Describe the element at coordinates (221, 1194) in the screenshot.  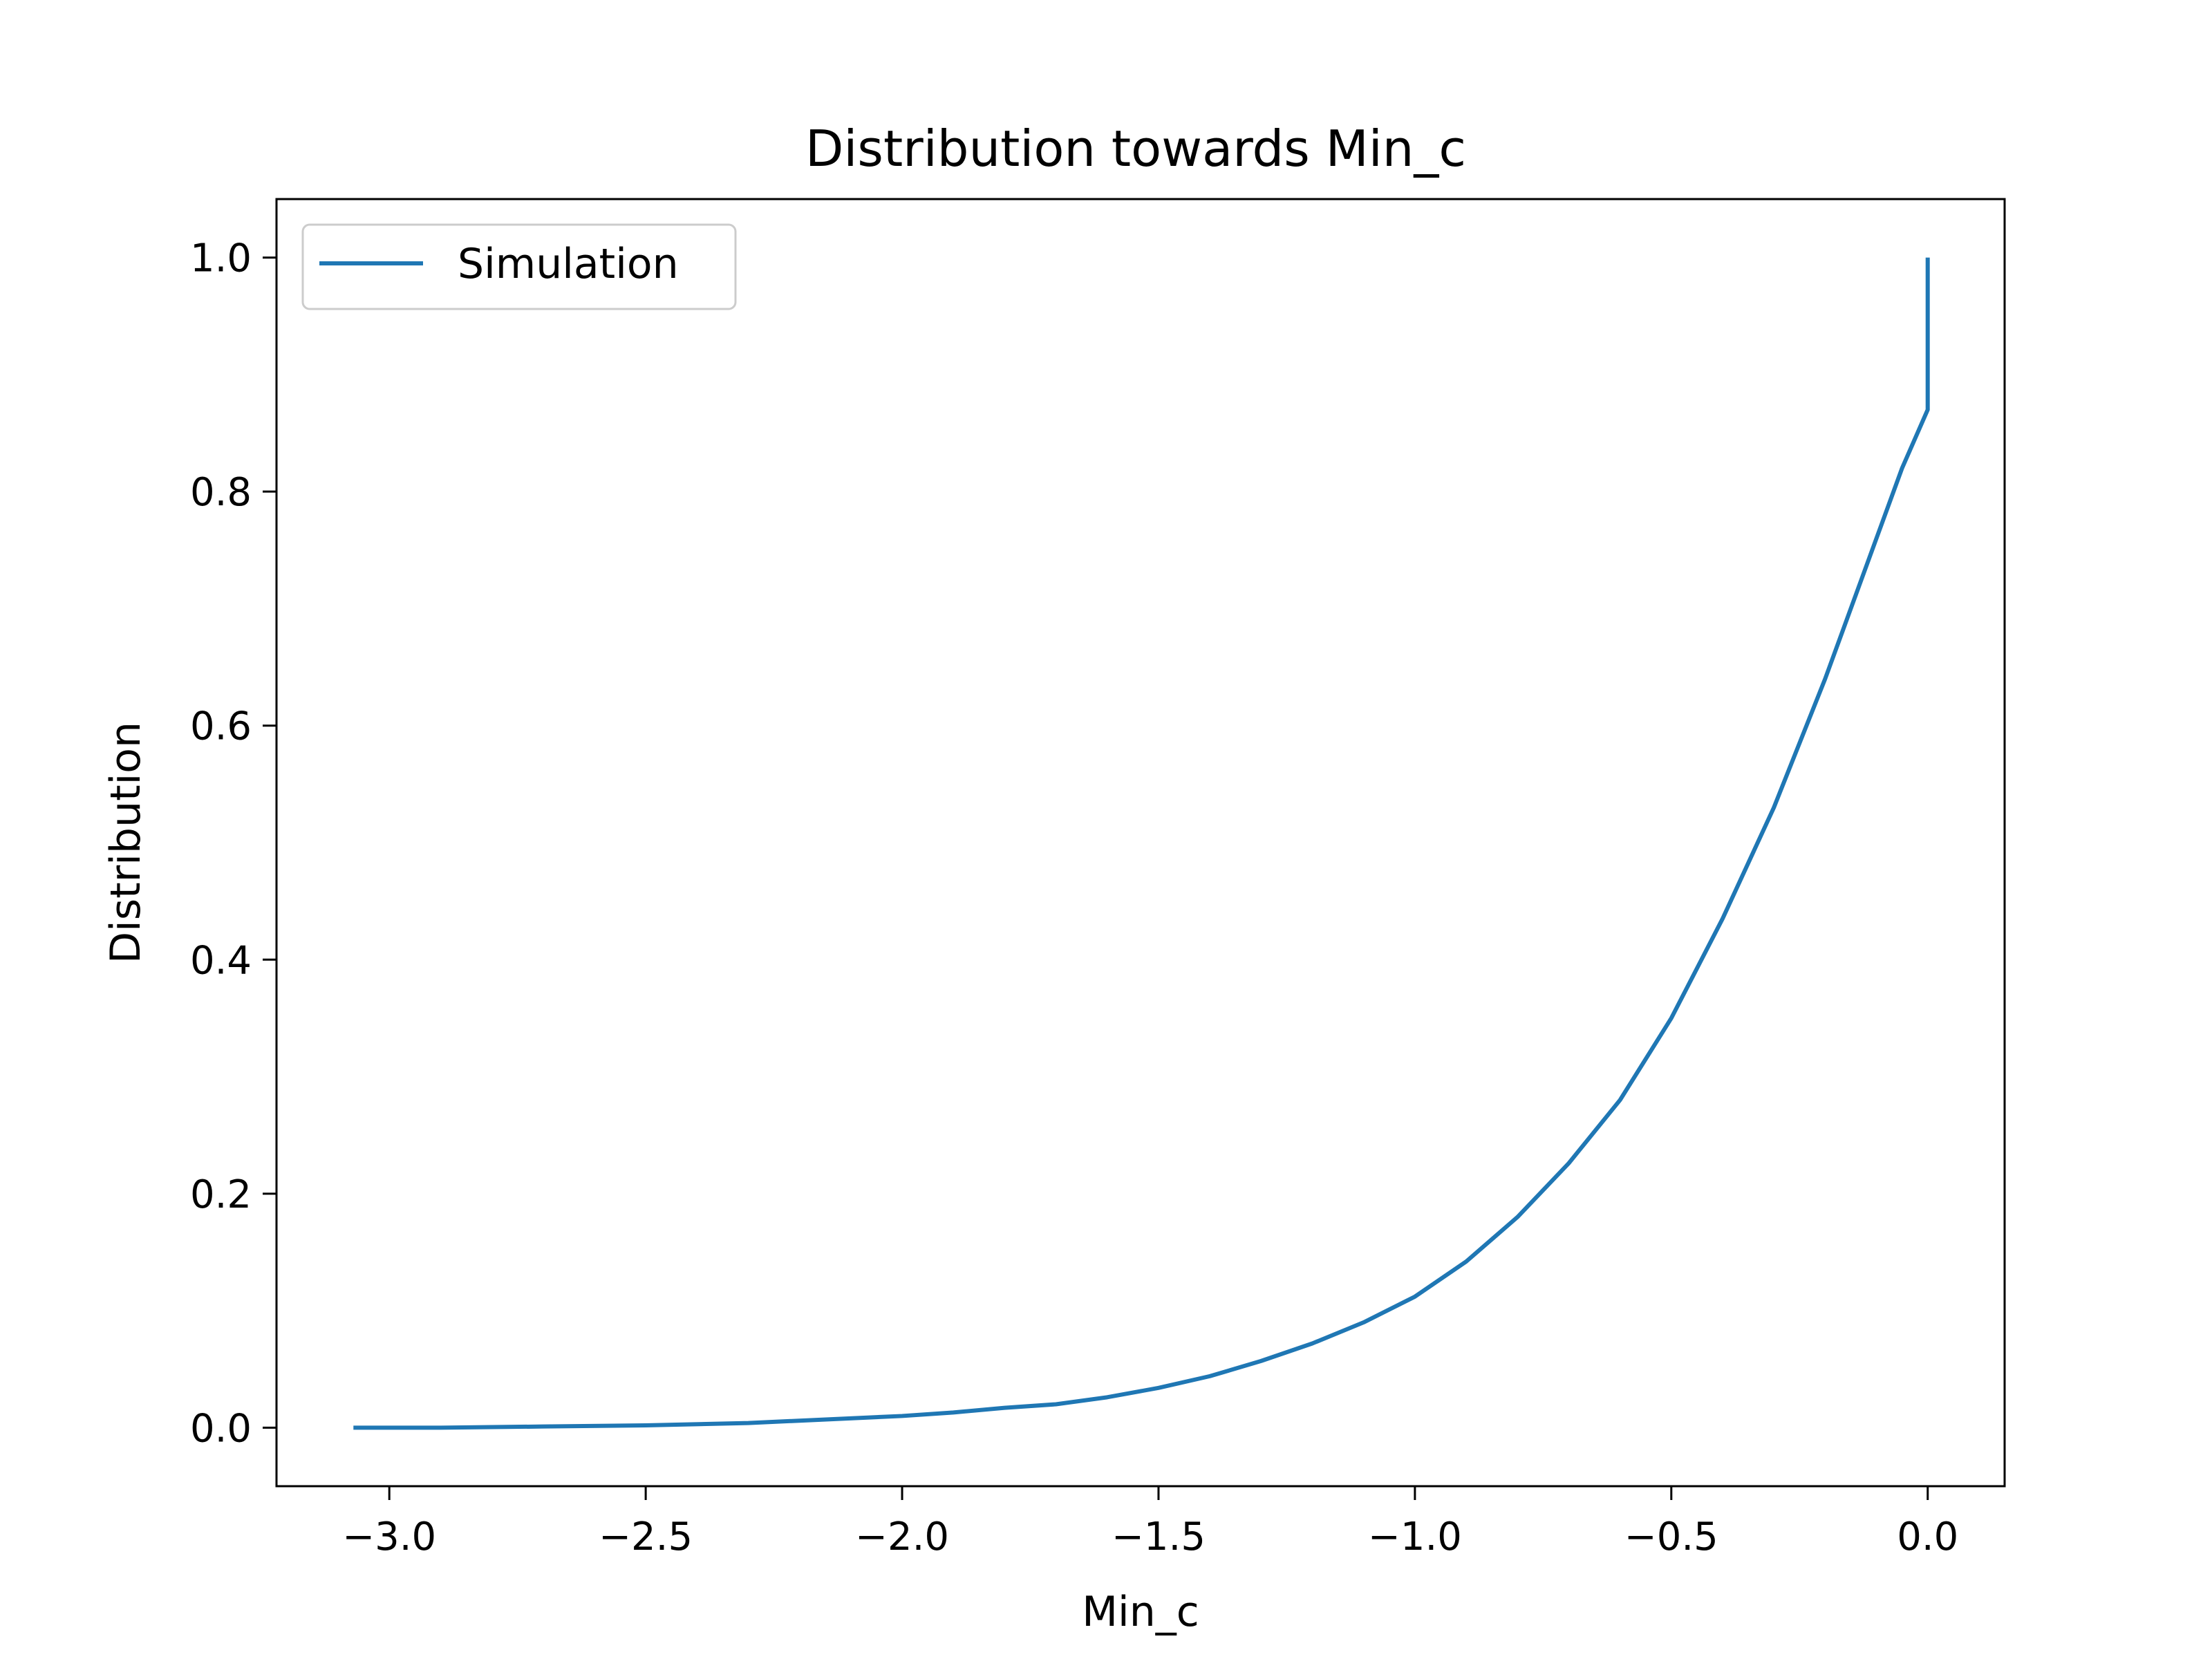
I see `y-tick-label: 0.2` at that location.